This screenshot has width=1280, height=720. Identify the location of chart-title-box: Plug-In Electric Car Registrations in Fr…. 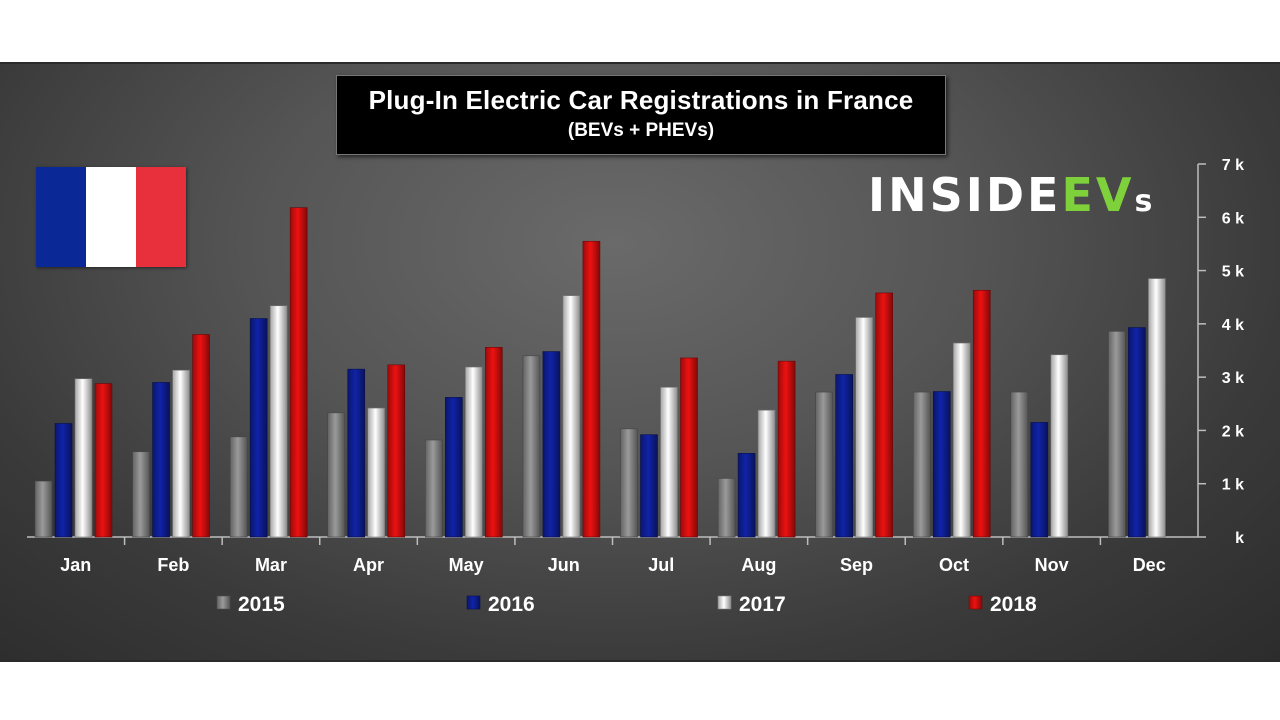
(641, 115).